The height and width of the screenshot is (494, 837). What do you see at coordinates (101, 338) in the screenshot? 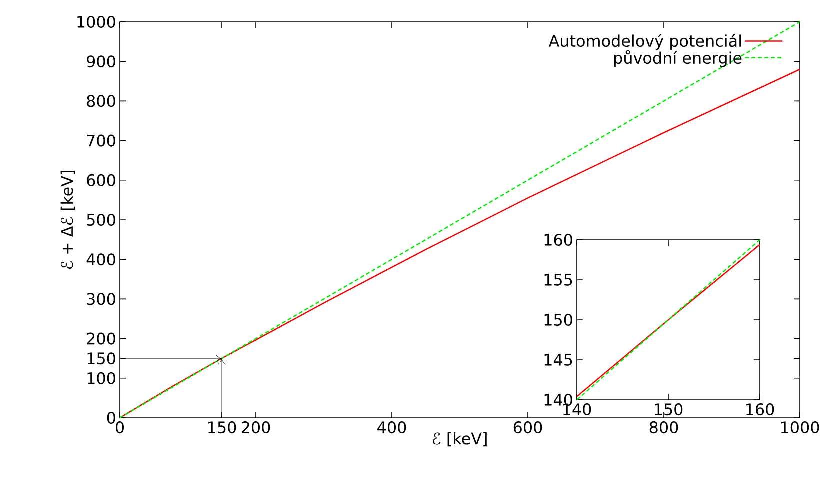
I see `y-tick-label: 200` at bounding box center [101, 338].